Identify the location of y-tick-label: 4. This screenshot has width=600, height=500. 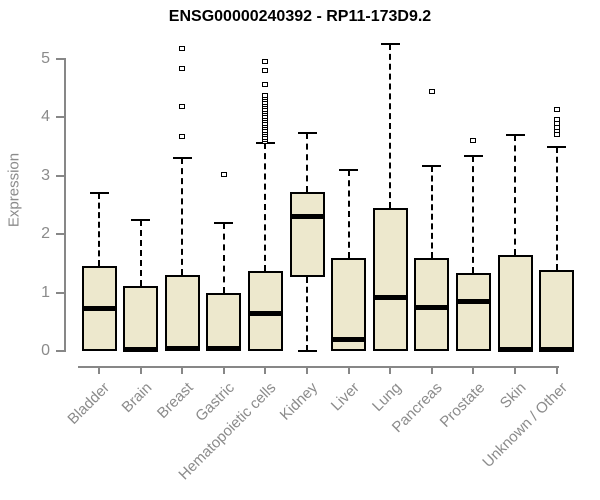
(45, 117).